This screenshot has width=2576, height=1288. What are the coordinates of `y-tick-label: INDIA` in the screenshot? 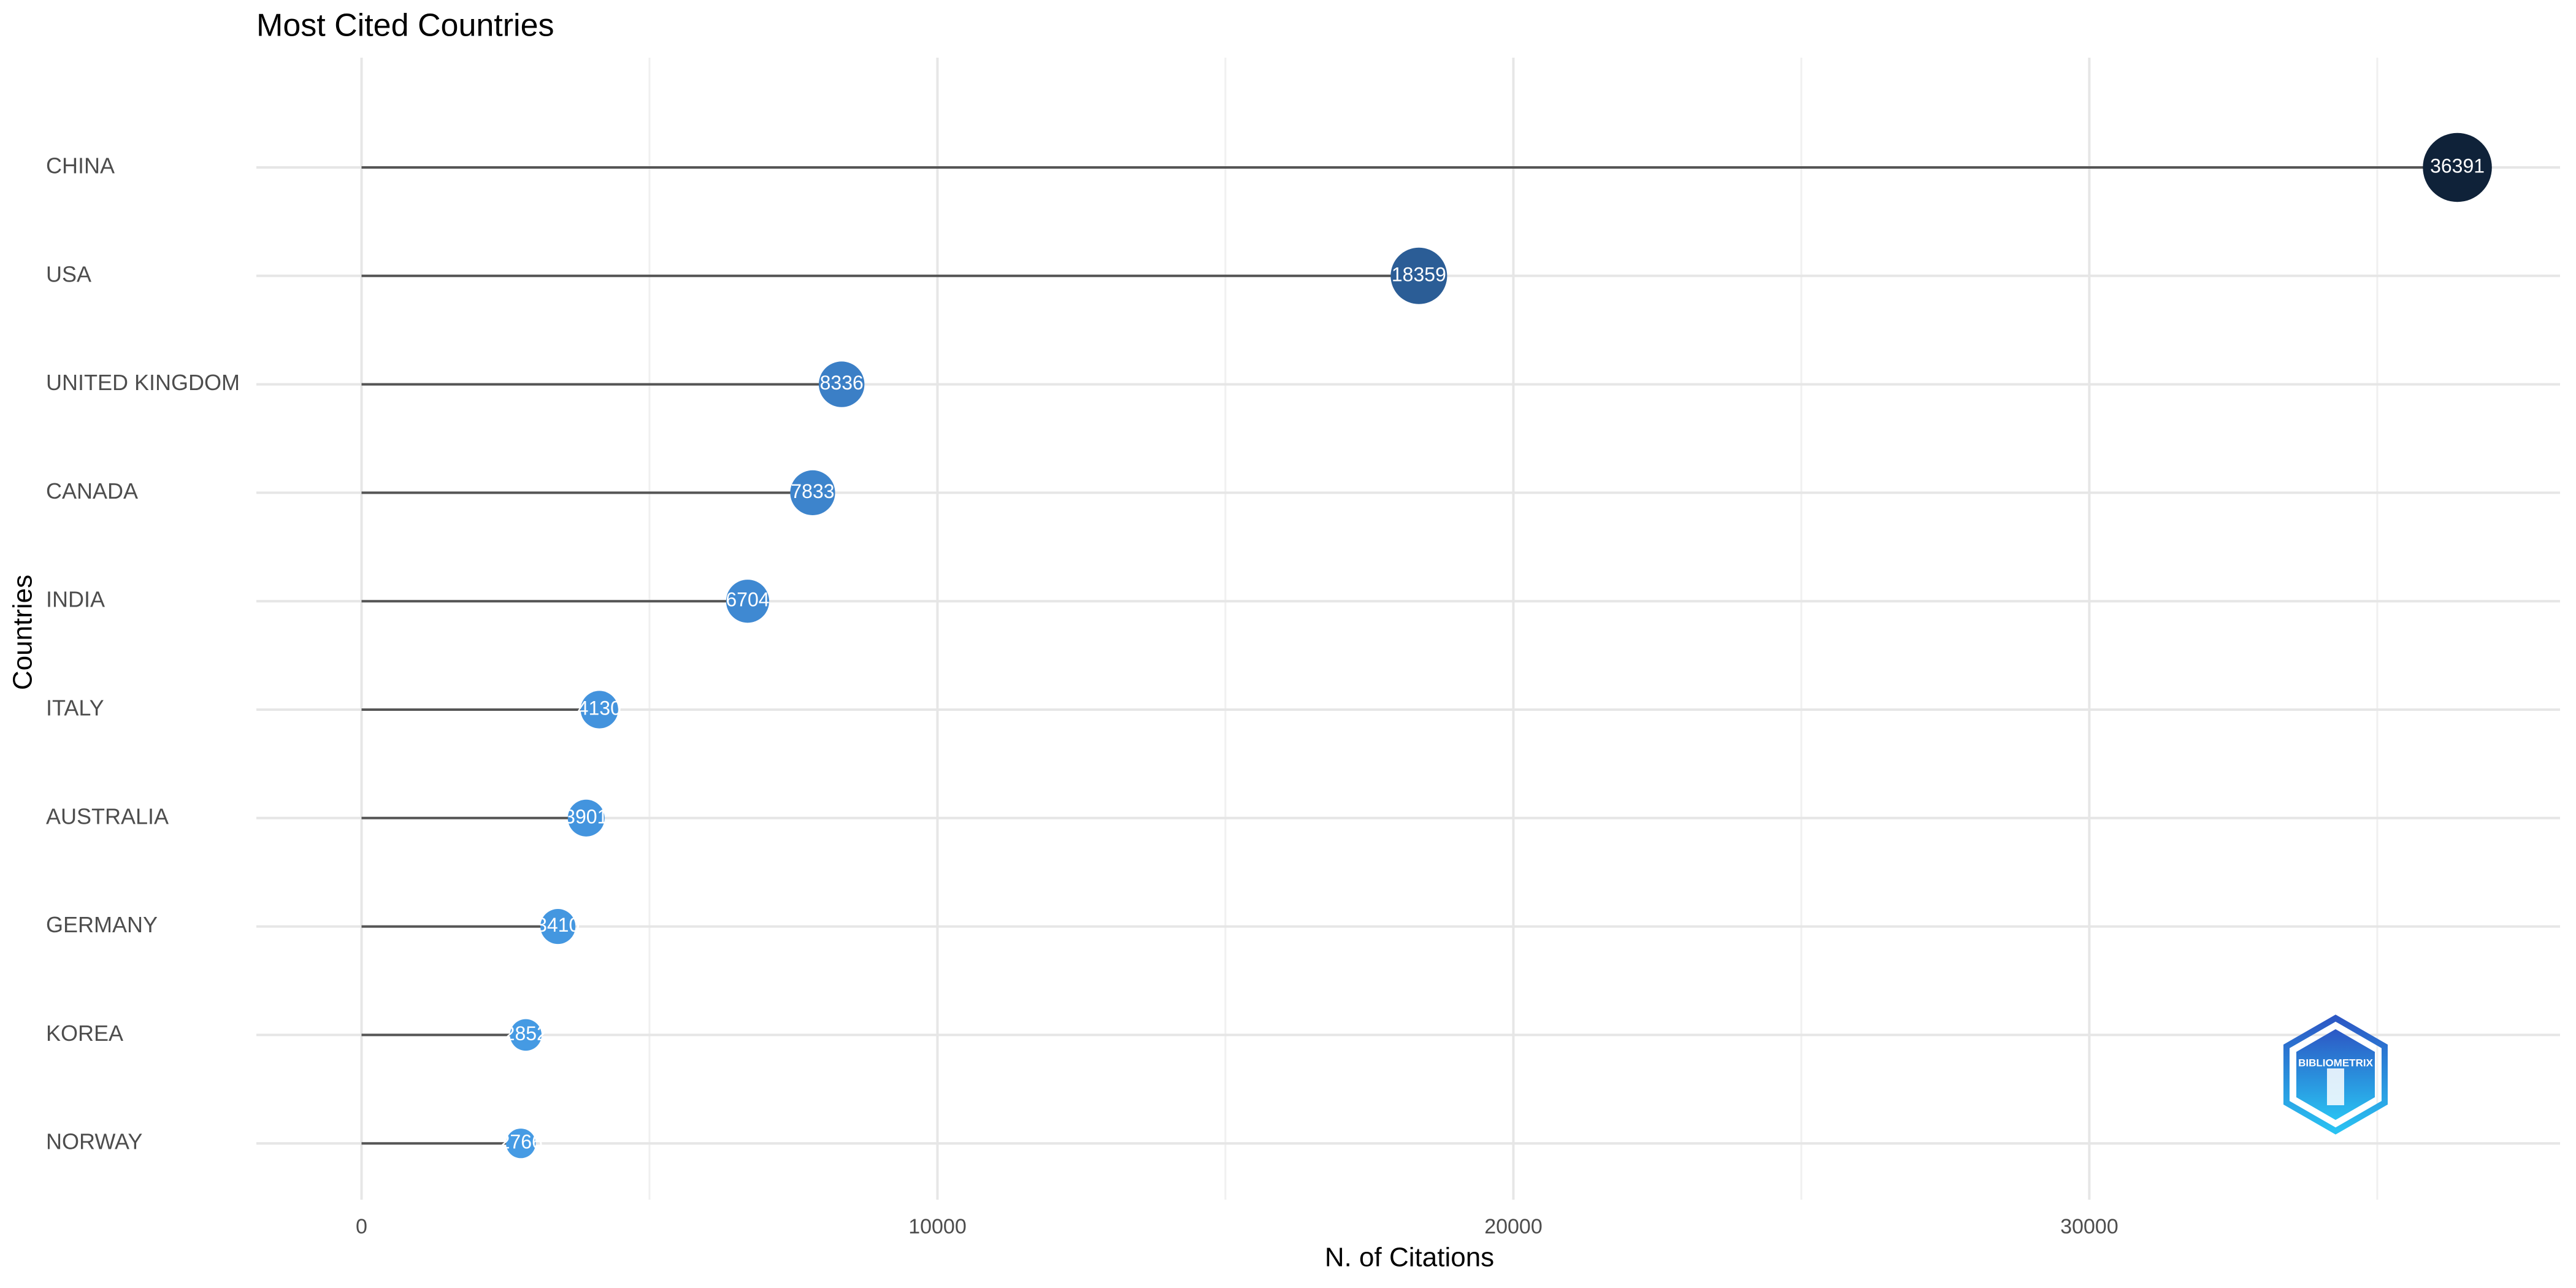 It's located at (75, 599).